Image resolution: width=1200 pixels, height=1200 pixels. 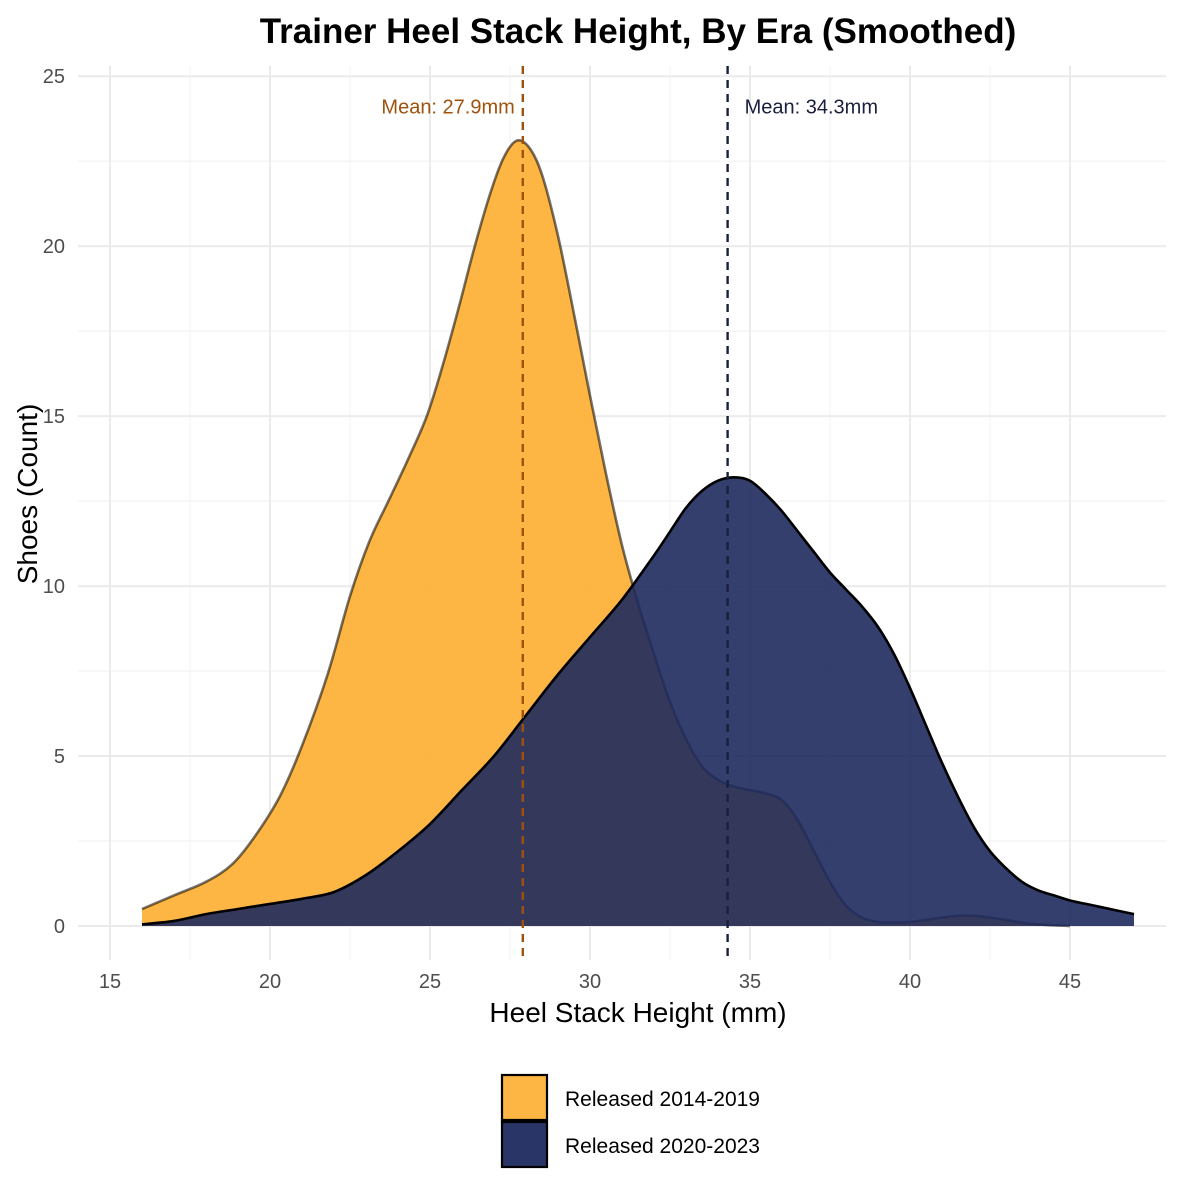 I want to click on mean-label-2: Mean: 34.3mm, so click(x=811, y=108).